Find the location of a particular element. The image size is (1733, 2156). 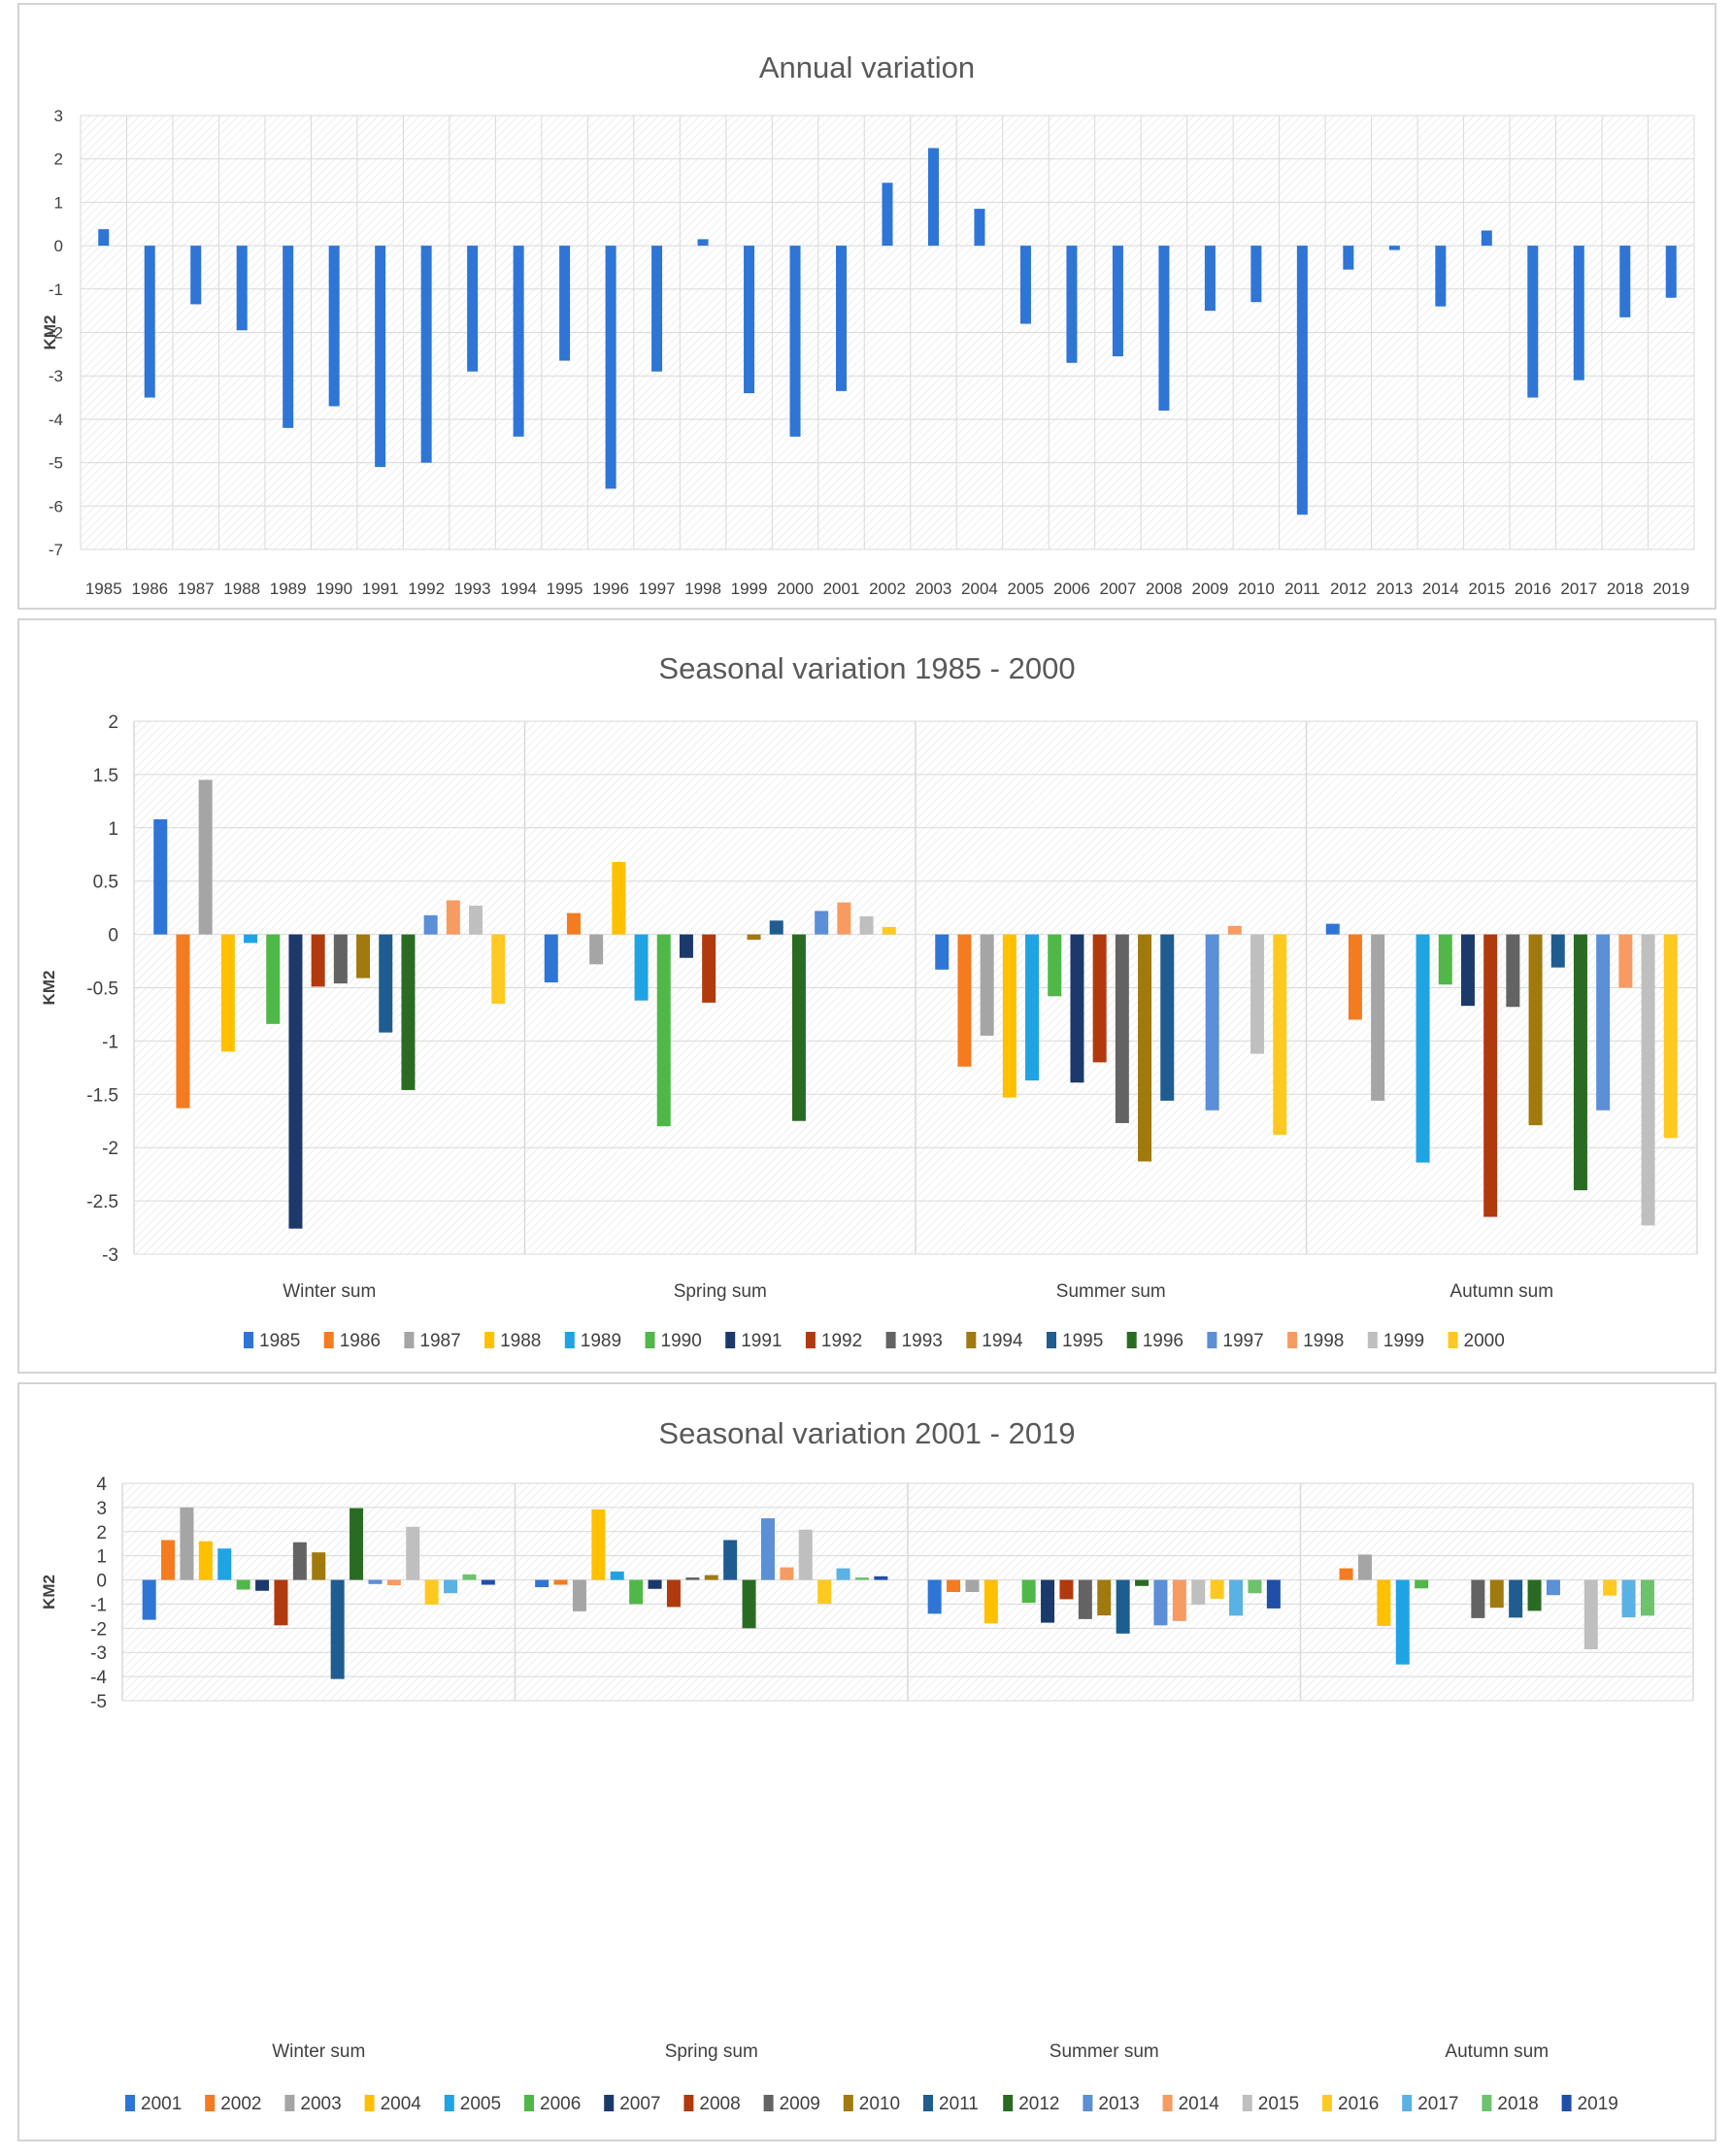

bar-spring-sum-2006 is located at coordinates (636, 1592).